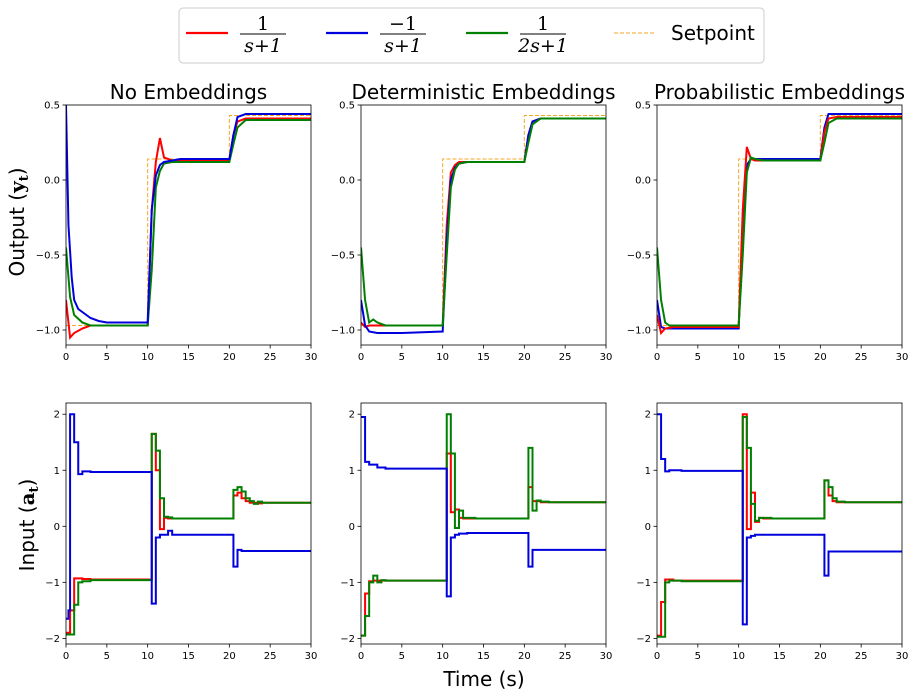 The width and height of the screenshot is (916, 696). I want to click on legend-denominator-s1: s+1, so click(263, 46).